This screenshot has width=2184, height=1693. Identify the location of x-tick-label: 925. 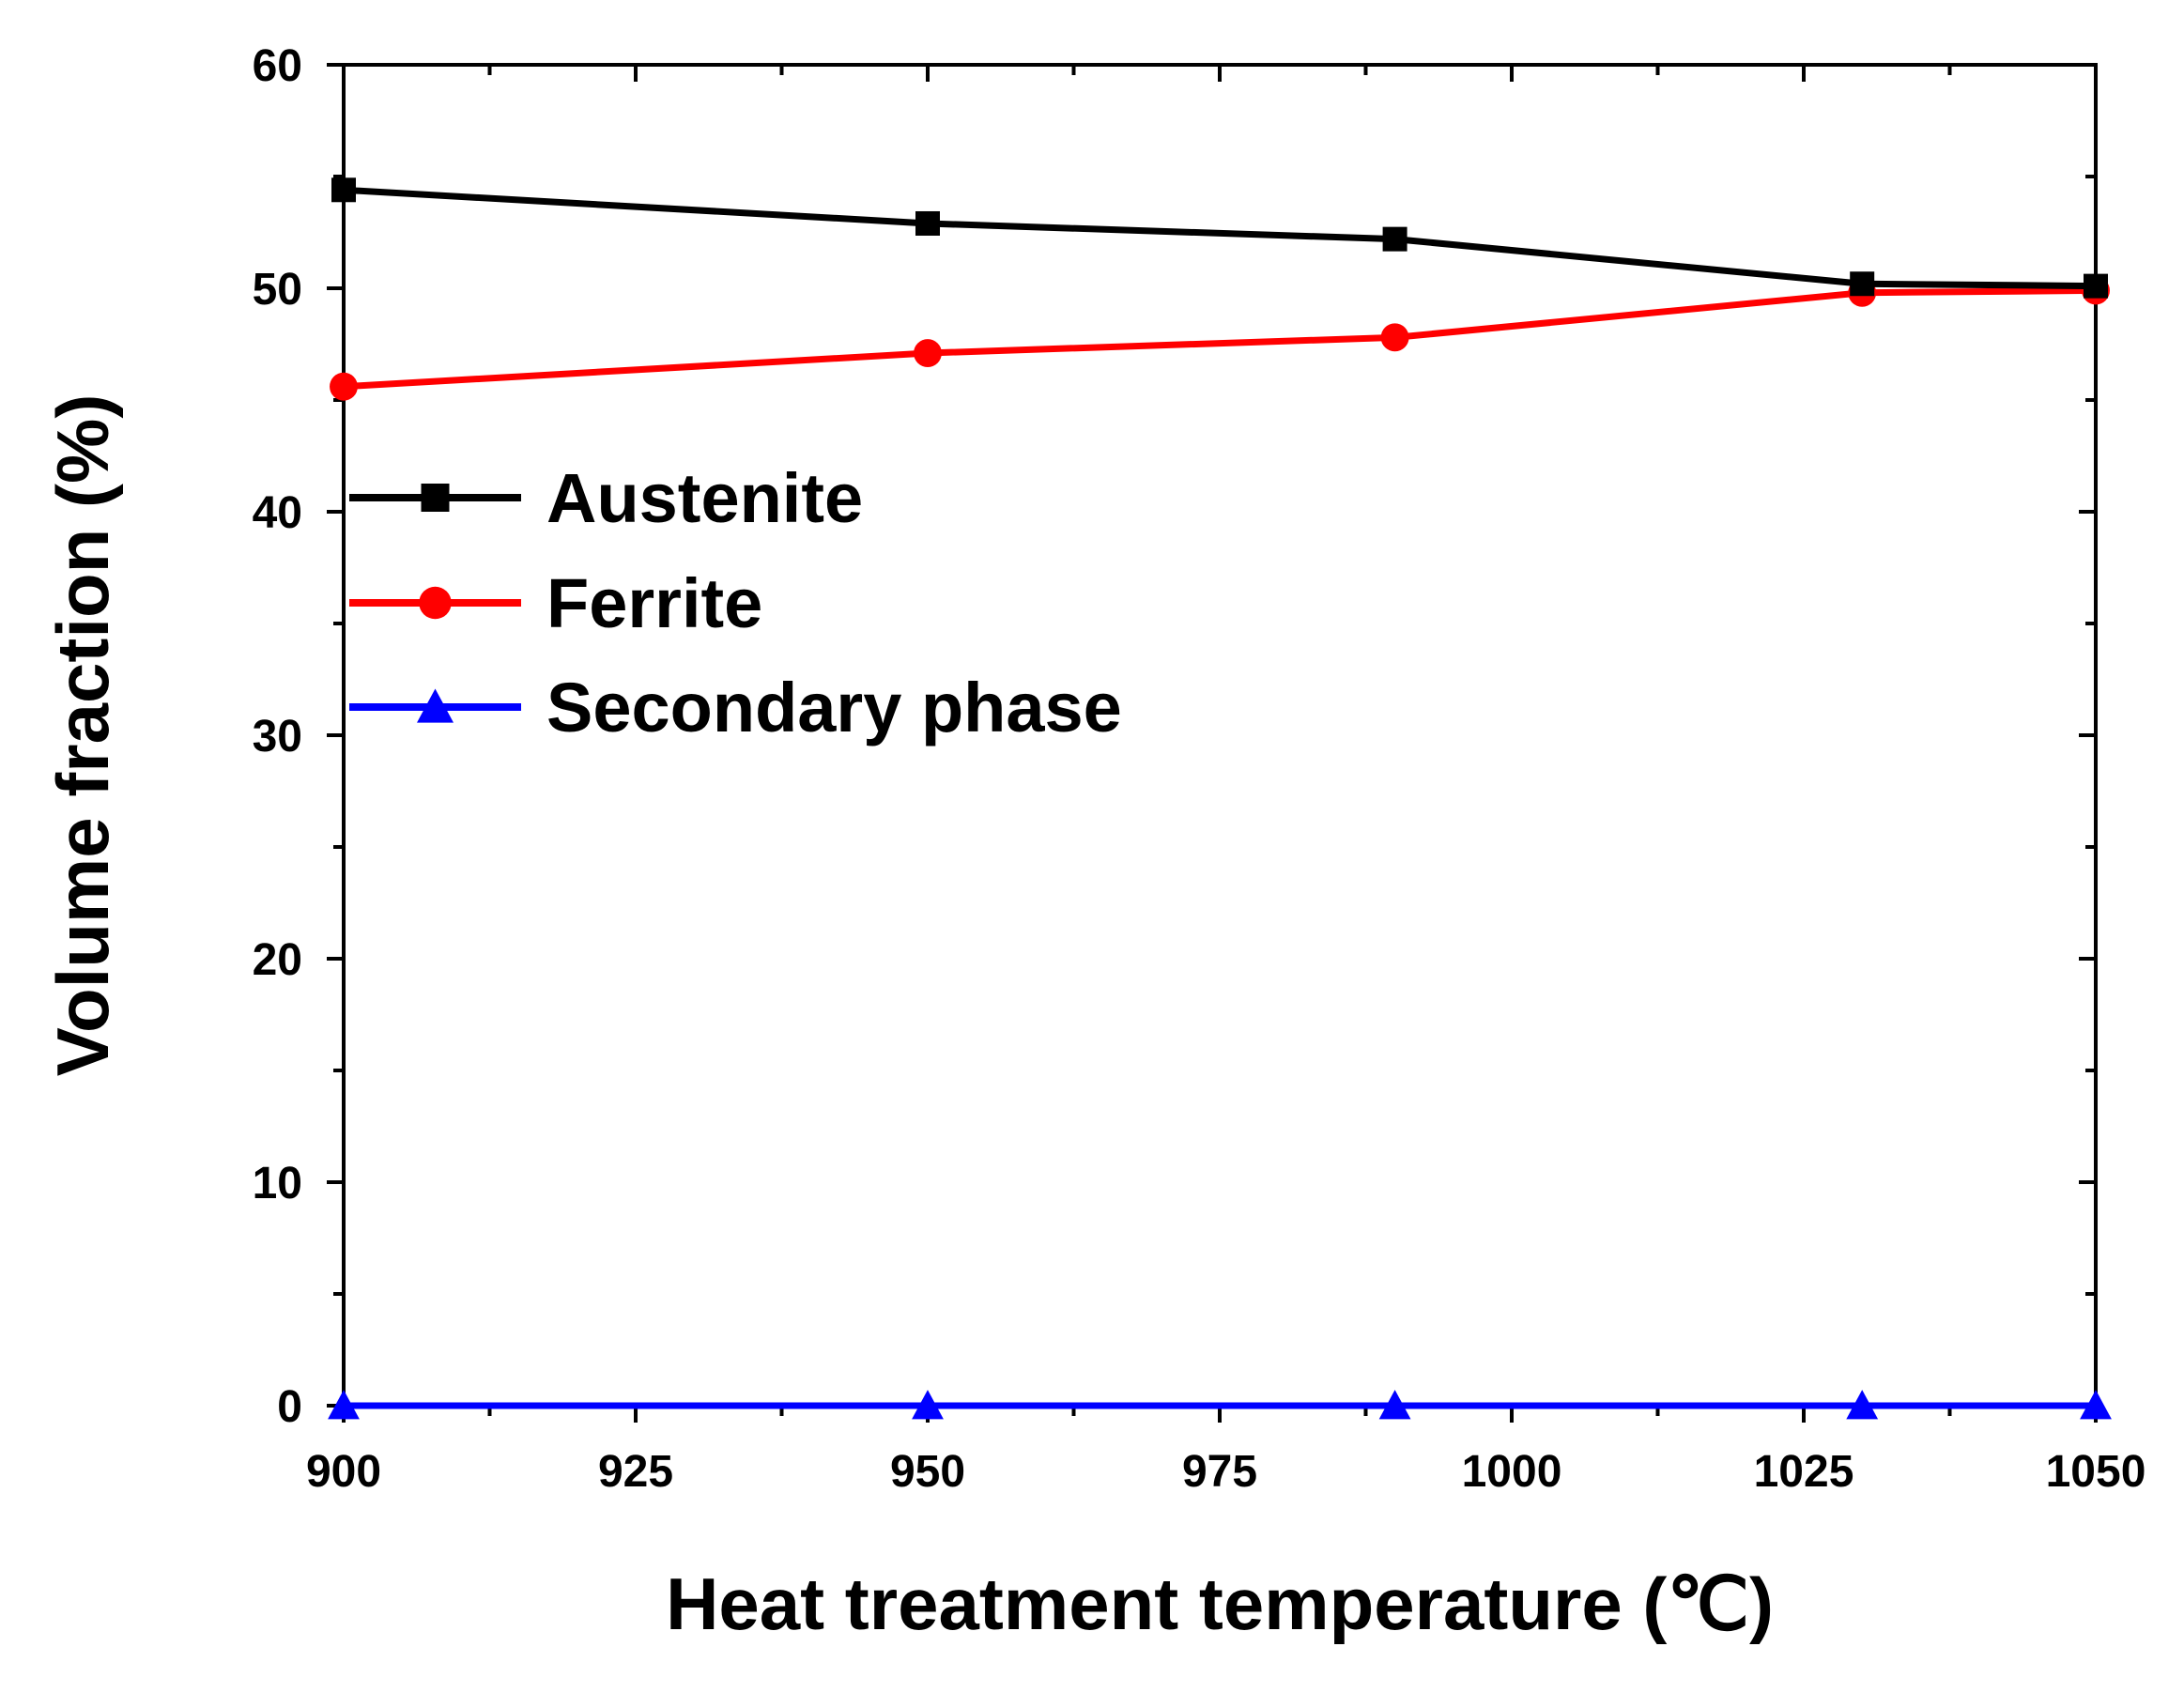
(635, 1472).